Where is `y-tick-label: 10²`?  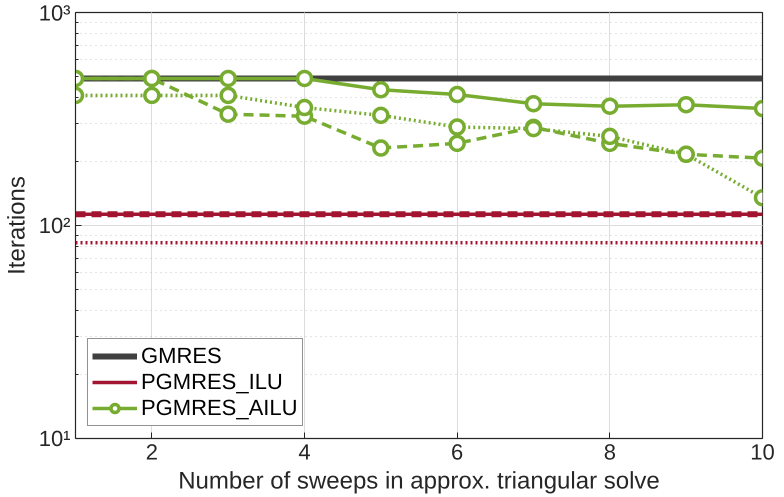 y-tick-label: 10² is located at coordinates (54, 225).